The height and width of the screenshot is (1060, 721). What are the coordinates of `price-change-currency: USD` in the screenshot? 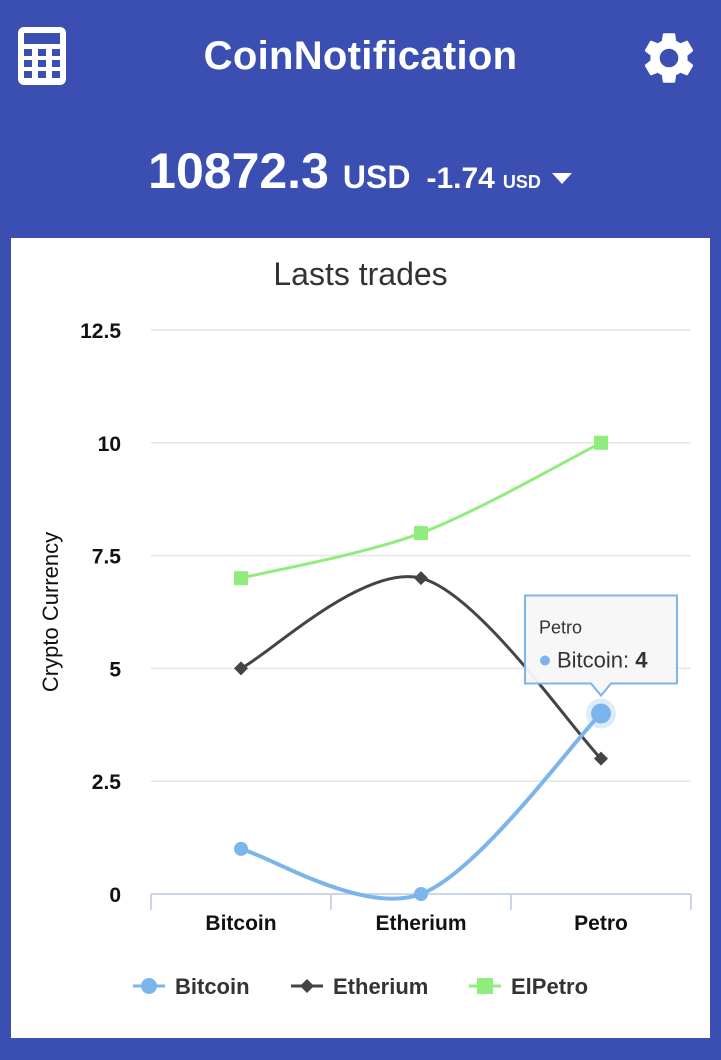 It's located at (521, 182).